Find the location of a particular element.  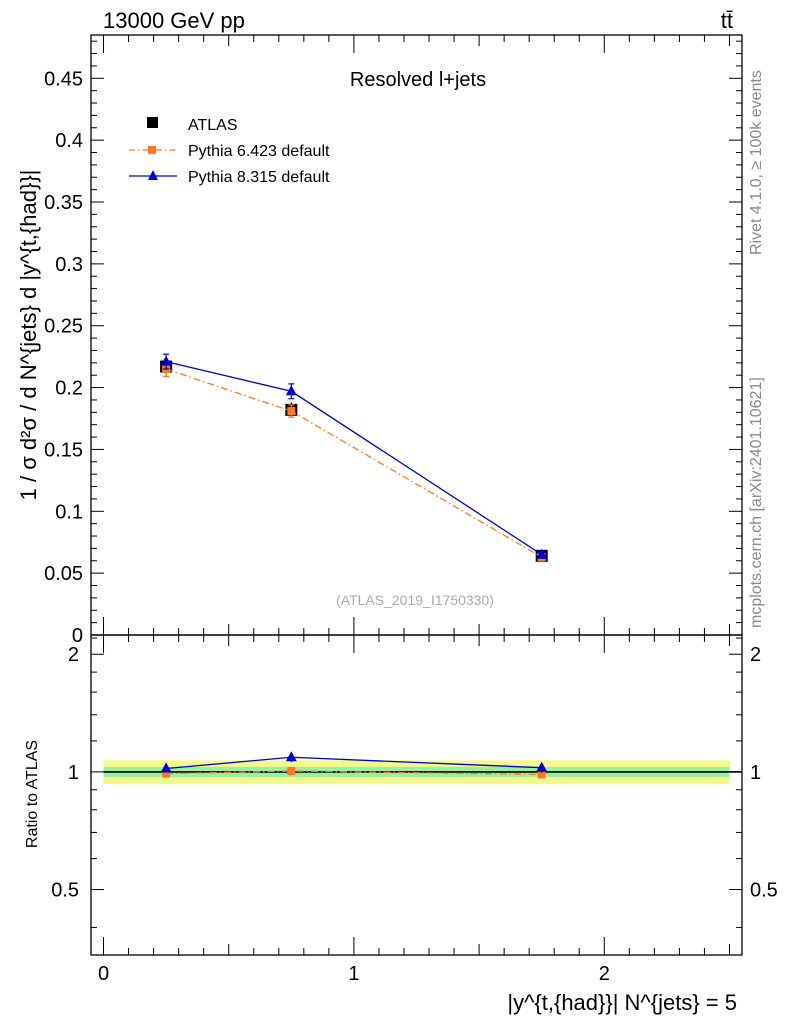

ratio-y-tick-label-right: 1 is located at coordinates (755, 773).